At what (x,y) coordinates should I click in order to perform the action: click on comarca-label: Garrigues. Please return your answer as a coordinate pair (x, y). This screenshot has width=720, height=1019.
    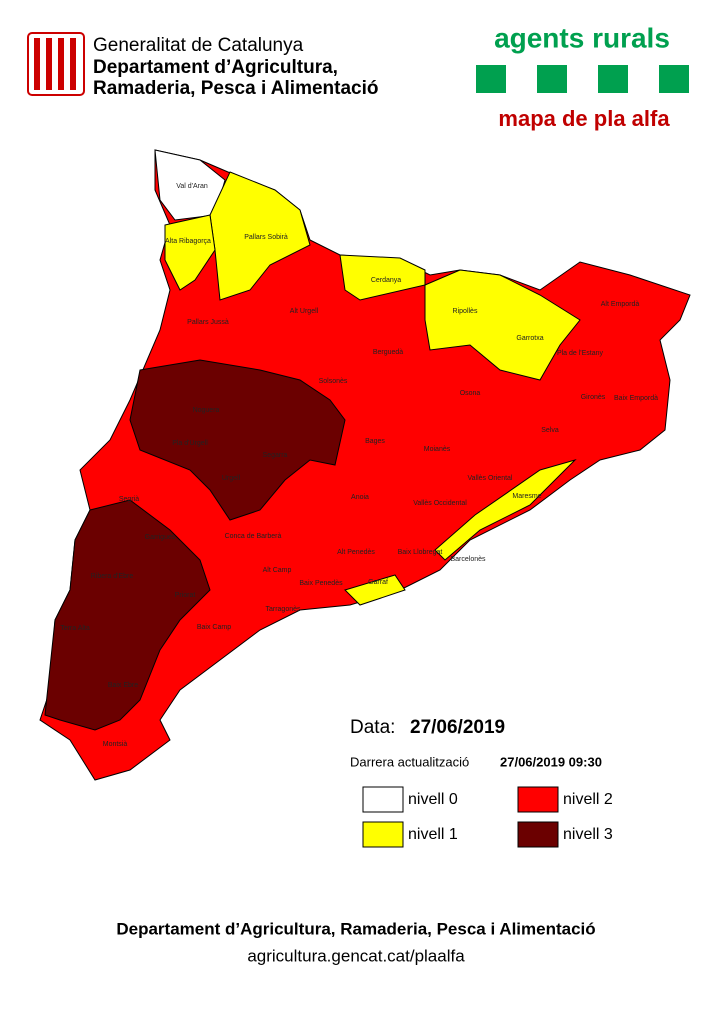
    Looking at the image, I should click on (160, 537).